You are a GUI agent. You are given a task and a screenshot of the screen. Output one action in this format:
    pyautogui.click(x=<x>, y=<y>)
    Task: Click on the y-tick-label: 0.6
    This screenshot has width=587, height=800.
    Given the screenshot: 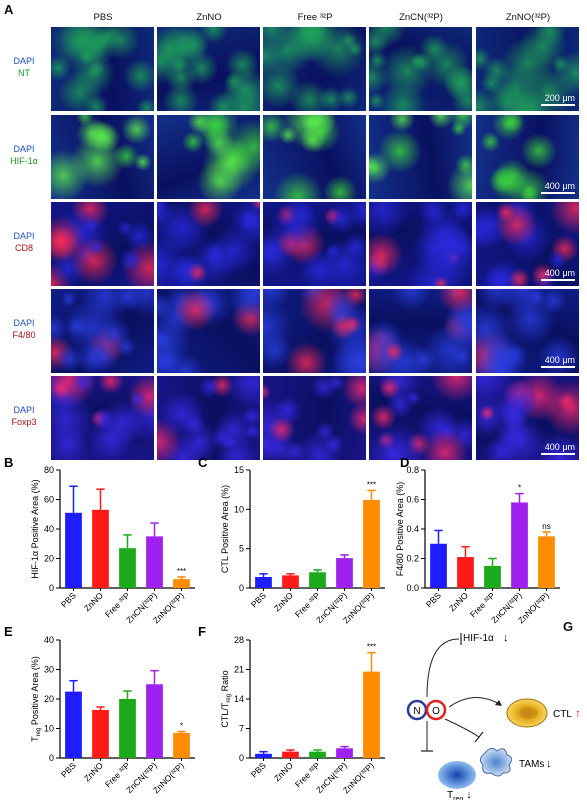 What is the action you would take?
    pyautogui.click(x=412, y=500)
    